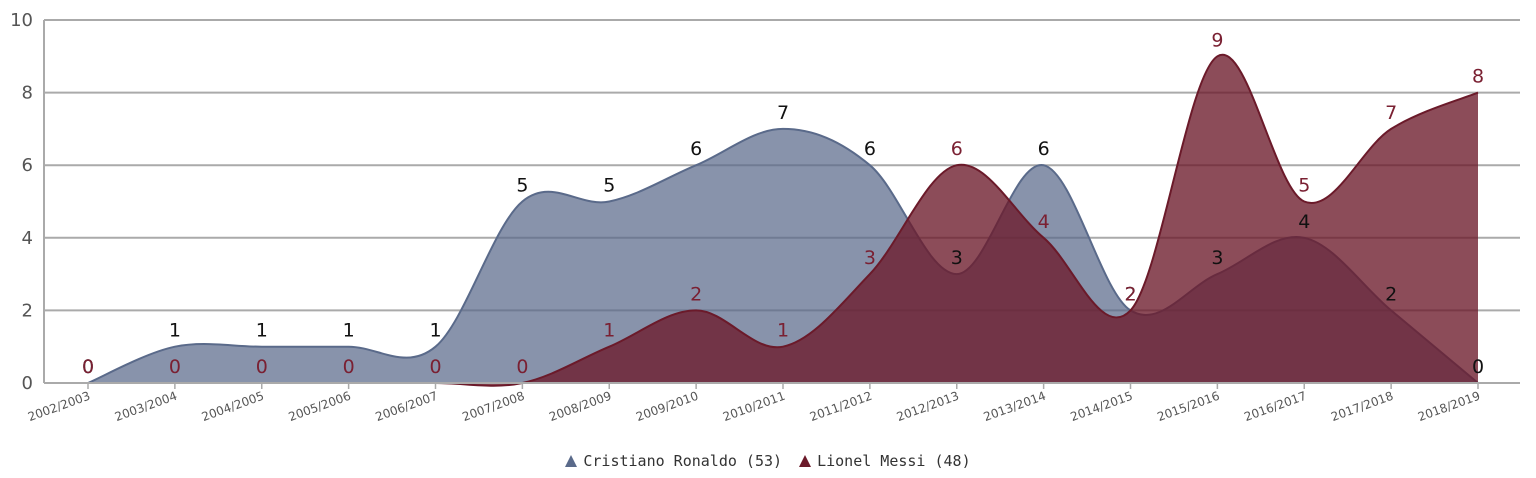  Describe the element at coordinates (21, 202) in the screenshot. I see `y-axis: 0 2 4 6 8 10` at that location.